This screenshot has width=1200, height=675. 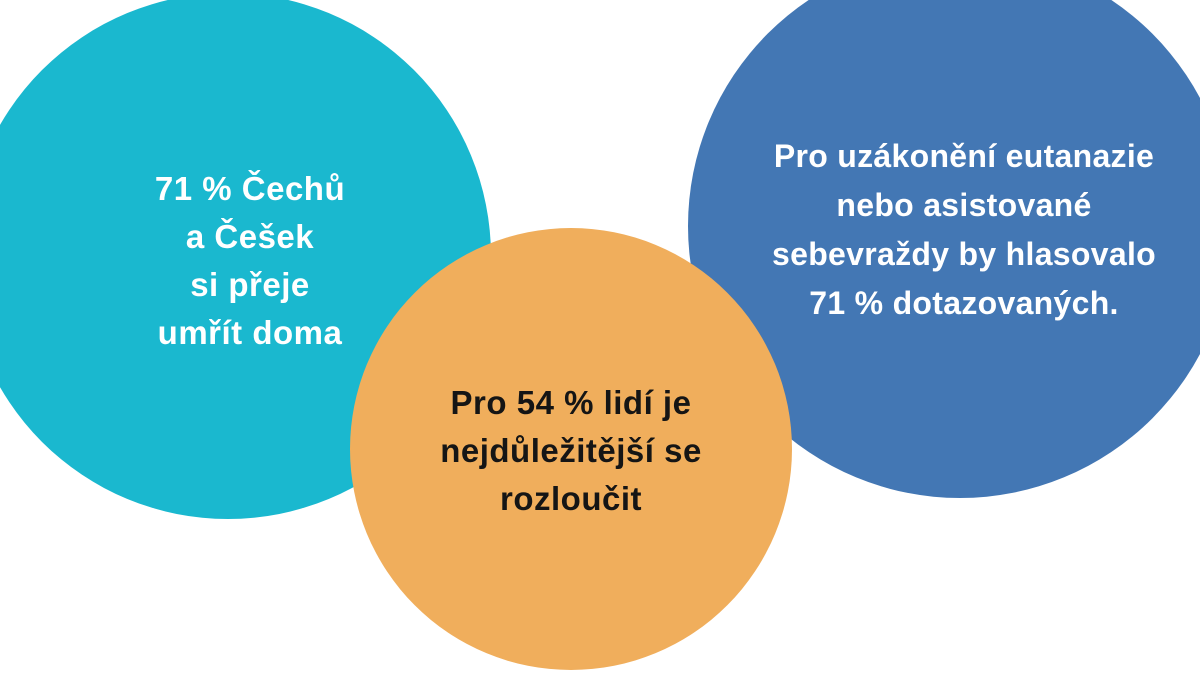 I want to click on stat-line: 71 % Čechů, so click(x=250, y=188).